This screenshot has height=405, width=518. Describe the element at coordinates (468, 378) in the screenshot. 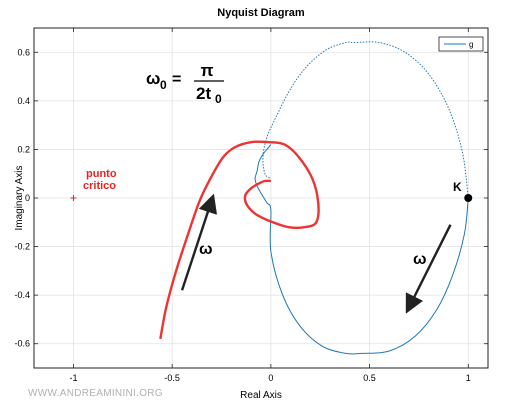

I see `x-tick-label: 1` at that location.